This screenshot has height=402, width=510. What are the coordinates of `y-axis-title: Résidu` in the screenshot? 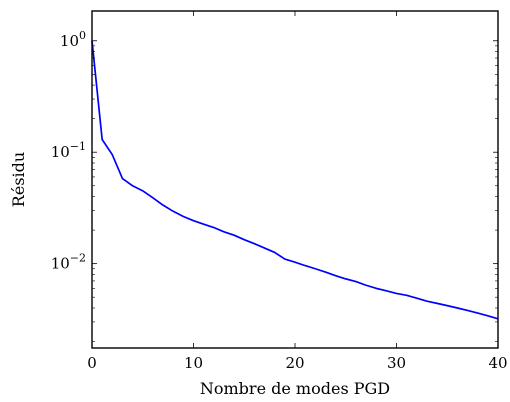 It's located at (18, 179).